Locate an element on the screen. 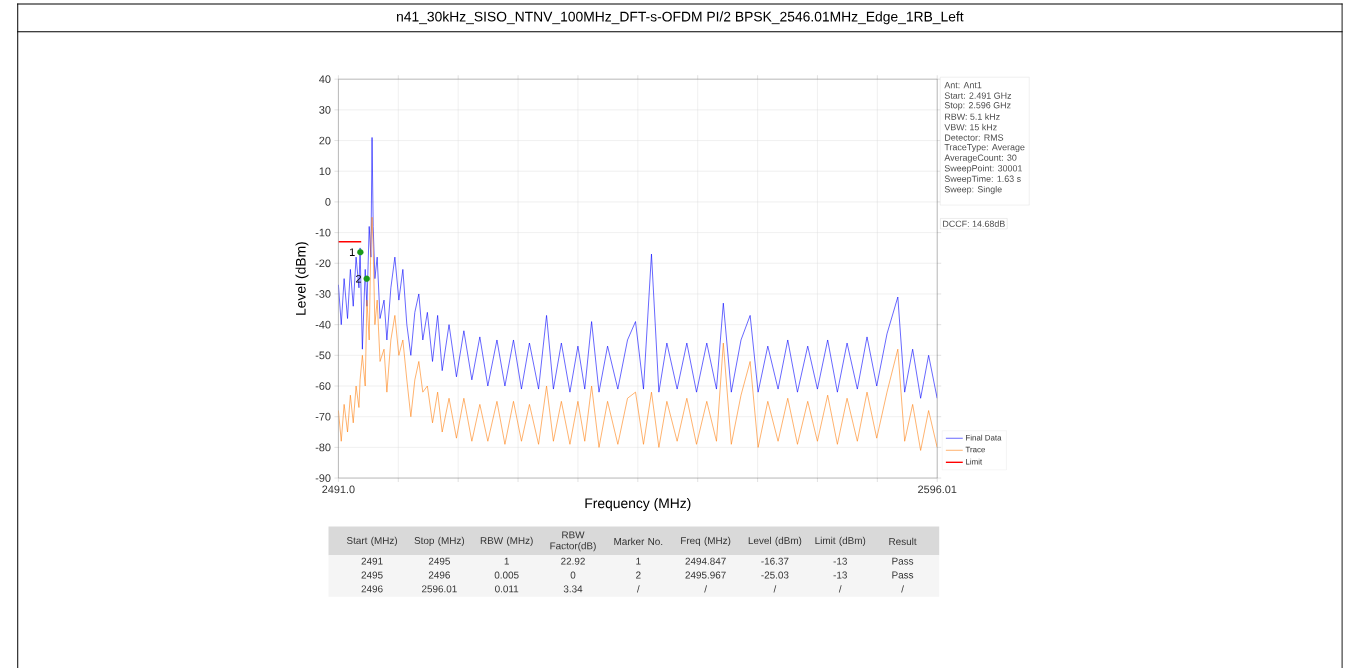 The image size is (1346, 668). y-axis-title: Level (dBm) is located at coordinates (302, 278).